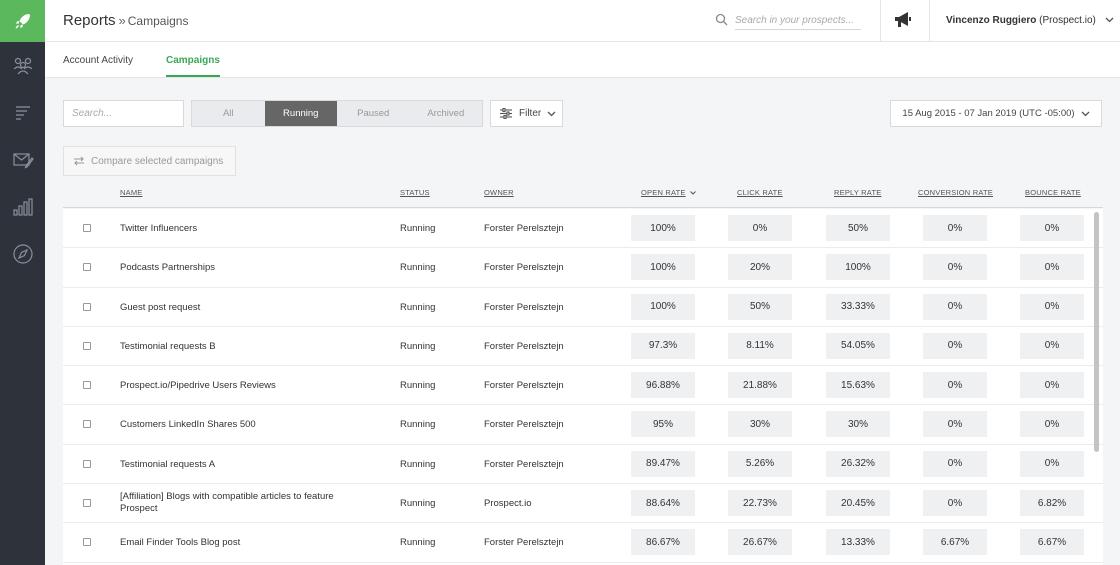  Describe the element at coordinates (880, 21) in the screenshot. I see `header-divider` at that location.